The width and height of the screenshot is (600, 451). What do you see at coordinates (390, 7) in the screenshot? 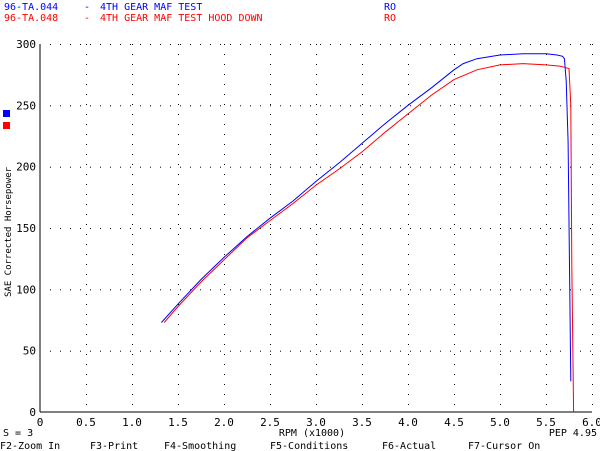
I see `legend-tag-1: RO` at bounding box center [390, 7].